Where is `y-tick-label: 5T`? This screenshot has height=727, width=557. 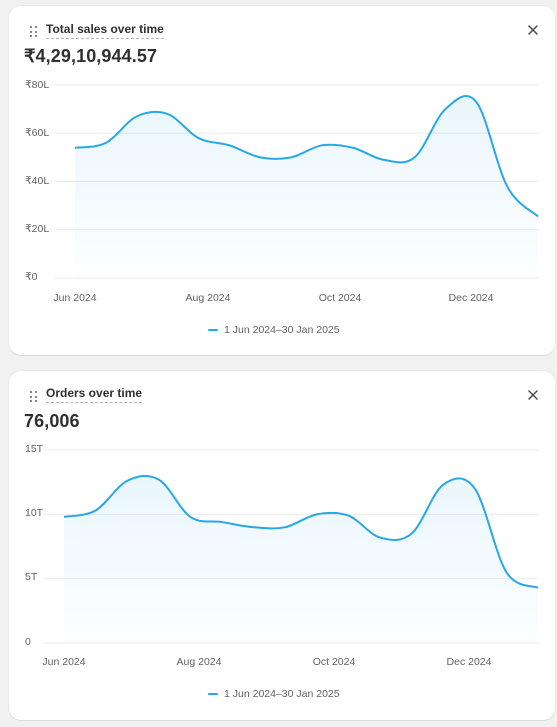 y-tick-label: 5T is located at coordinates (31, 577).